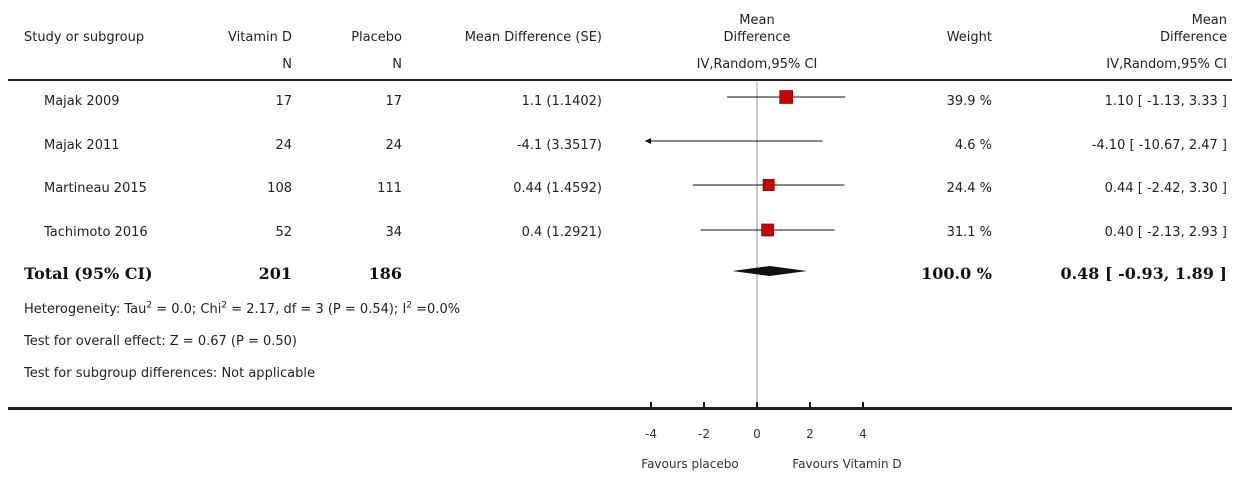 The image size is (1239, 477). I want to click on total-weight: 100.0 %, so click(956, 273).